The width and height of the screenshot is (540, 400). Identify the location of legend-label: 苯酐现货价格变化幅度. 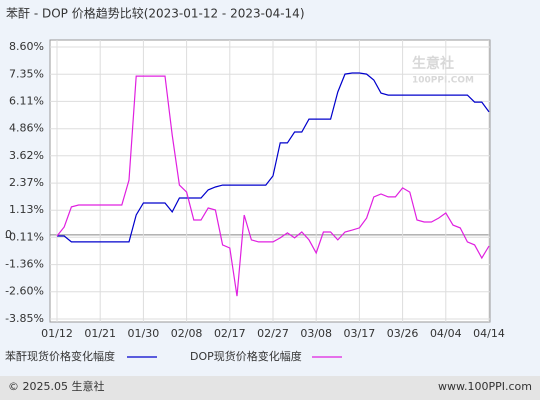
(60, 356).